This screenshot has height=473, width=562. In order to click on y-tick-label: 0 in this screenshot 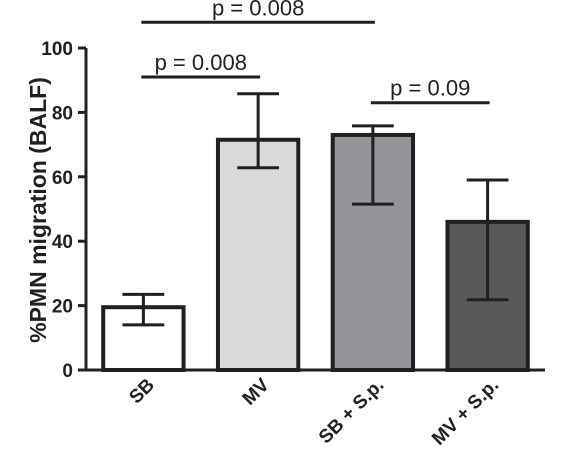, I will do `click(67, 371)`.